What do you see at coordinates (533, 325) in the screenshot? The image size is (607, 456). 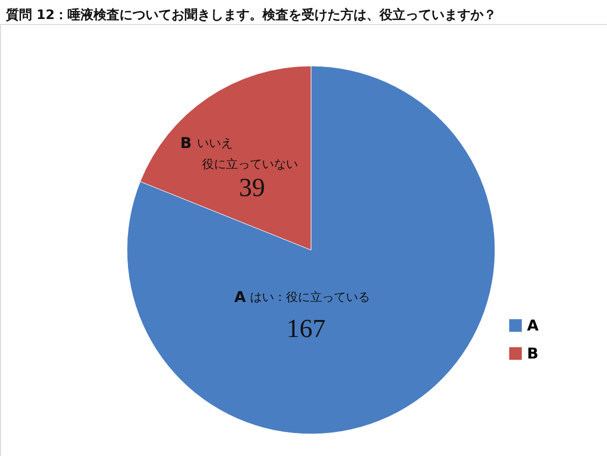 I see `legend-label: A` at bounding box center [533, 325].